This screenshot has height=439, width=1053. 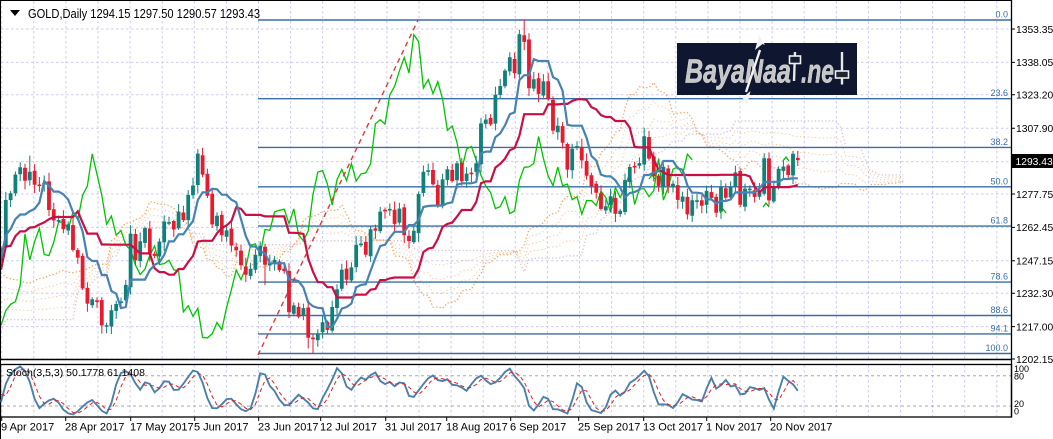 What do you see at coordinates (1034, 294) in the screenshot?
I see `svg-text: 1232.30` at bounding box center [1034, 294].